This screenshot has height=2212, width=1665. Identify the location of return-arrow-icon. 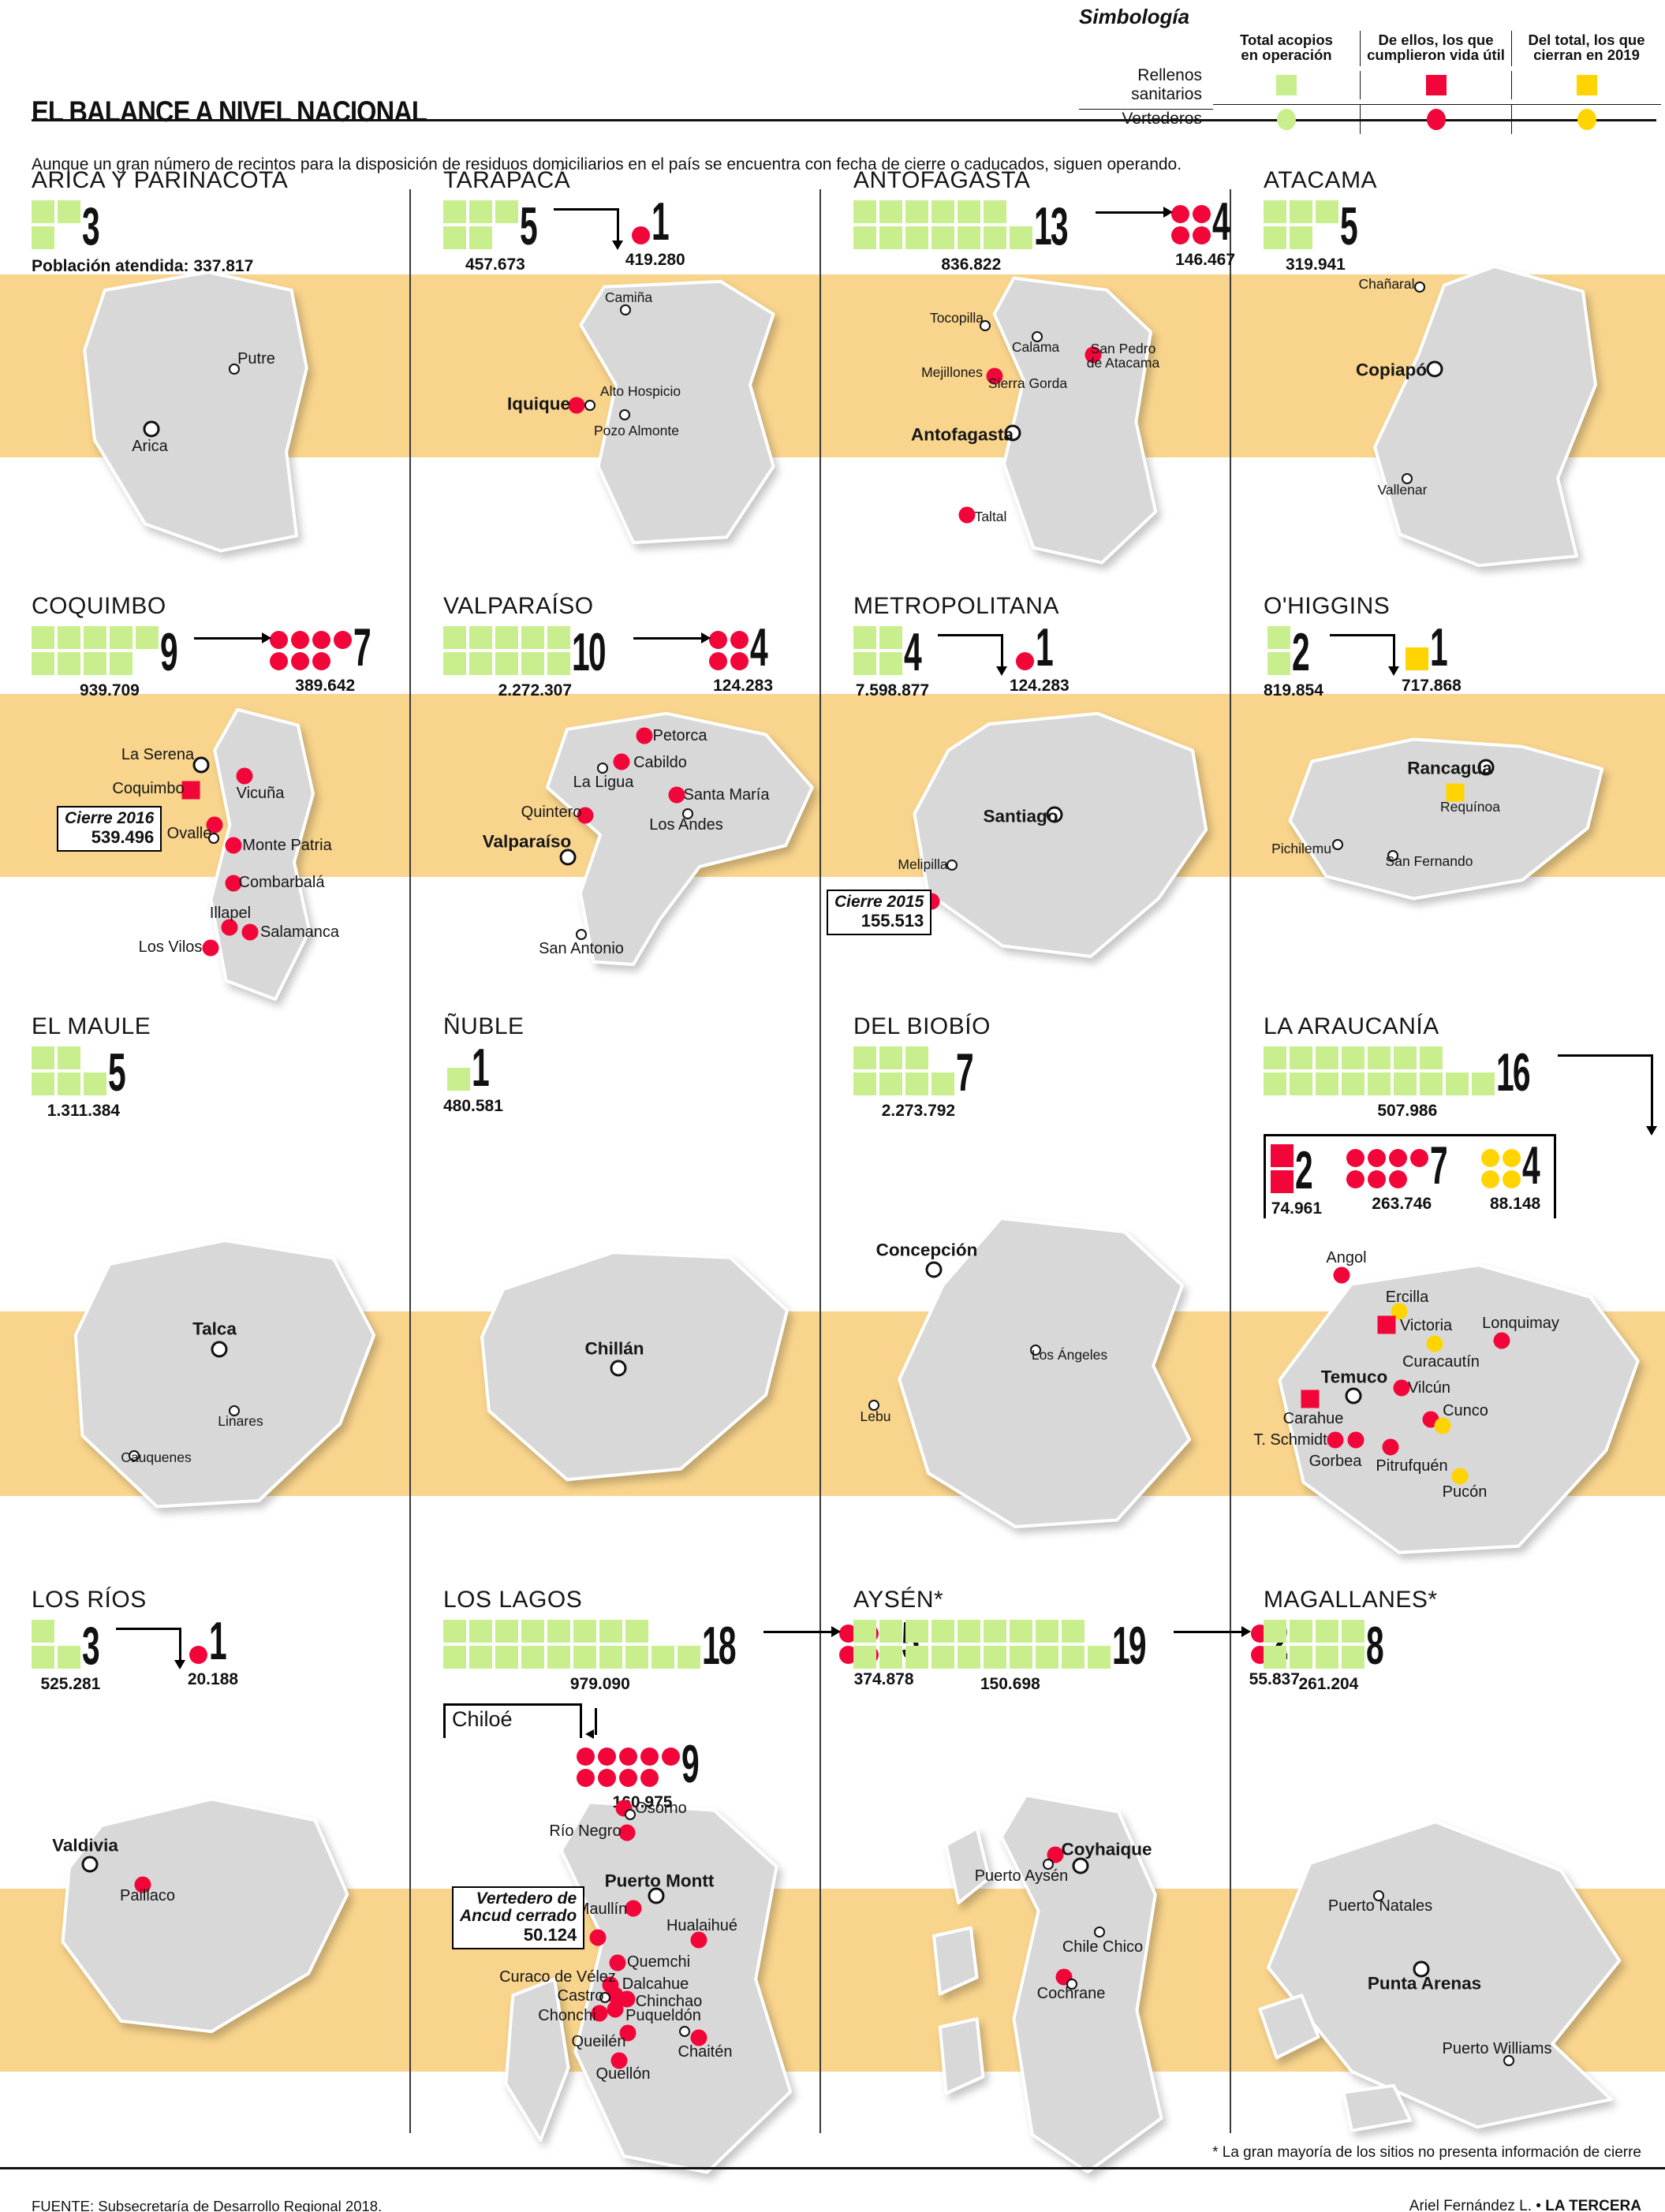
(591, 1723).